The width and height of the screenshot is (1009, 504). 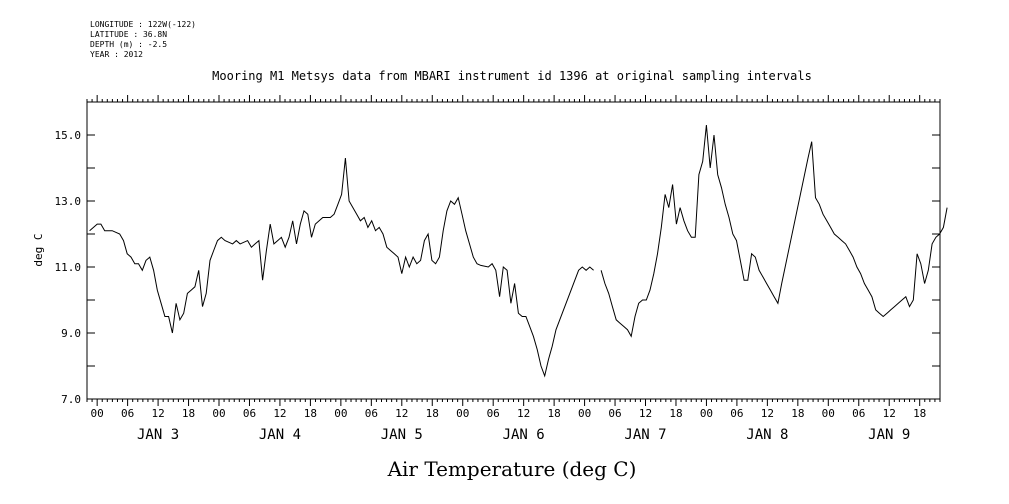 What do you see at coordinates (158, 435) in the screenshot?
I see `x-day-label: JAN 3` at bounding box center [158, 435].